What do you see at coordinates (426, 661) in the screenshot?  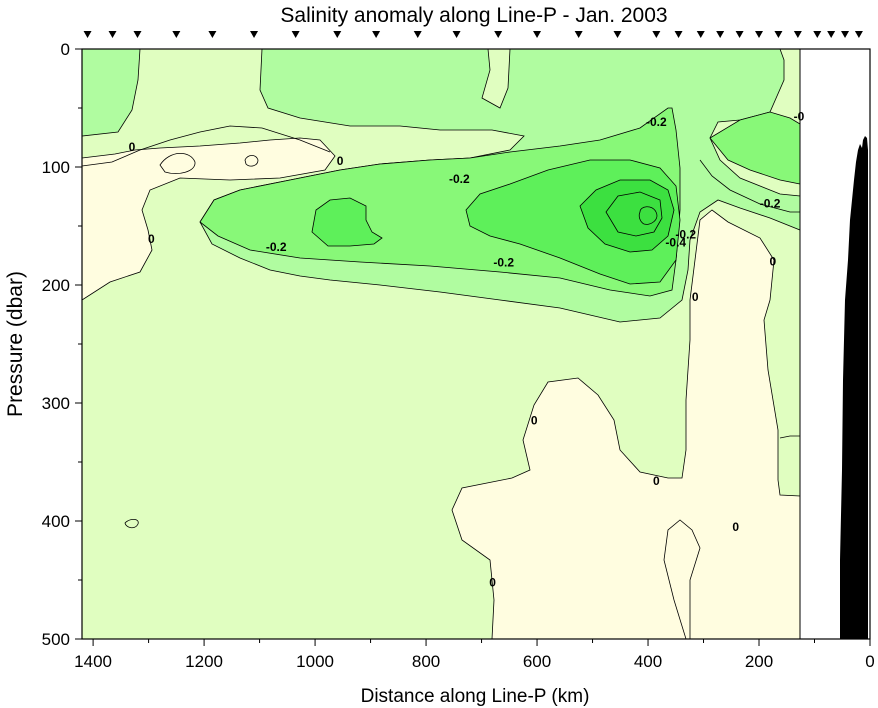 I see `x-tick-label: 800` at bounding box center [426, 661].